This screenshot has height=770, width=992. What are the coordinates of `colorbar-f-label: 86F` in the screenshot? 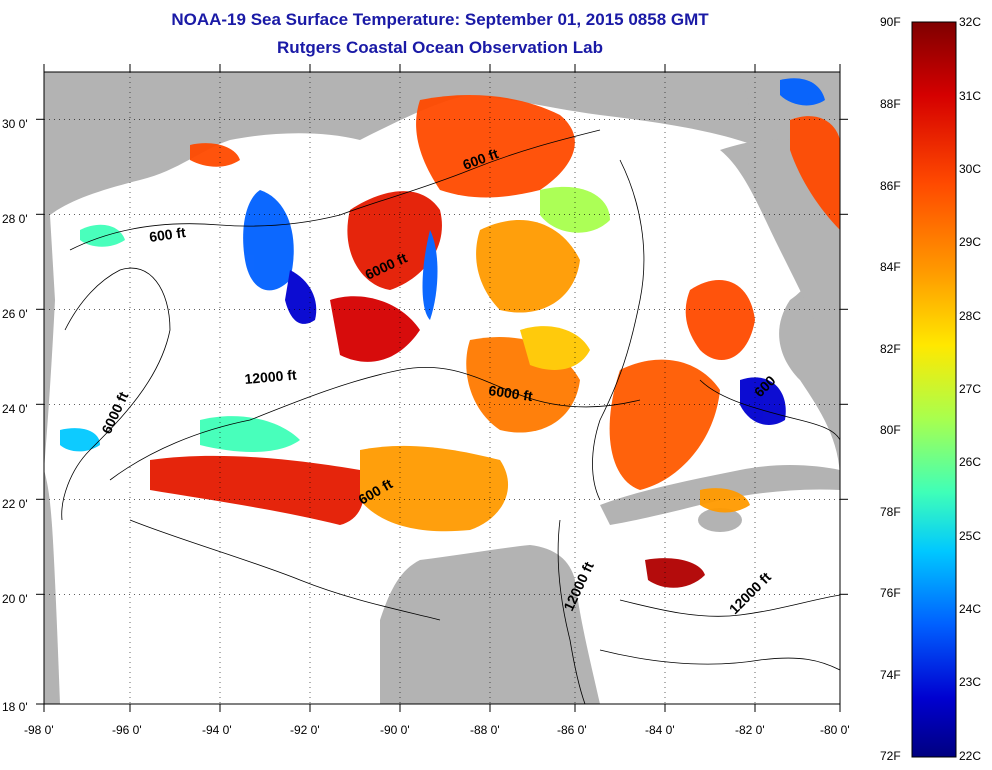 It's located at (890, 186).